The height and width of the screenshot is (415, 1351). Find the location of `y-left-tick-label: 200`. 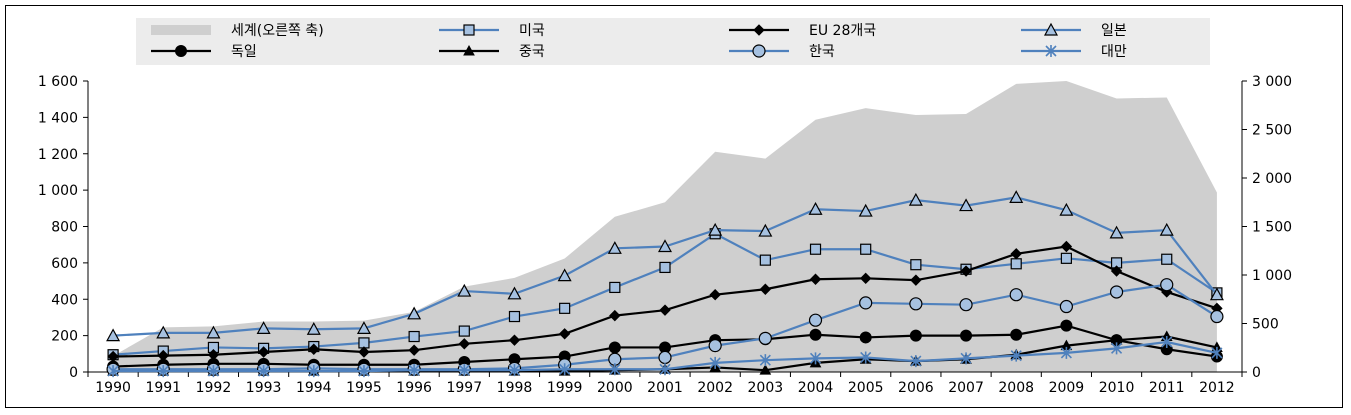

y-left-tick-label: 200 is located at coordinates (64, 337).